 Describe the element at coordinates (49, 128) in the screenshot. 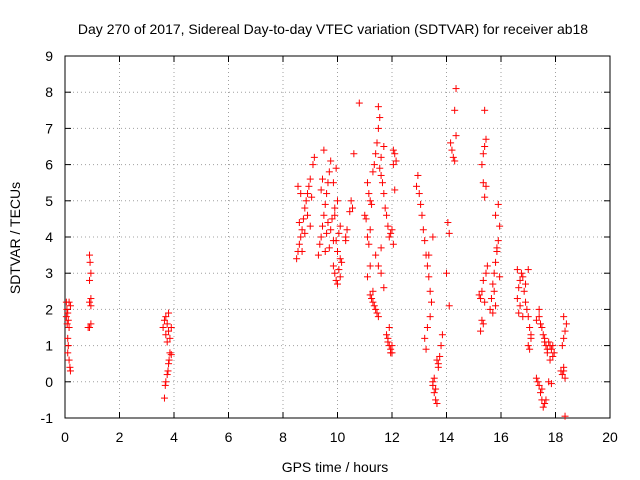

I see `y-tick-label: 7` at that location.